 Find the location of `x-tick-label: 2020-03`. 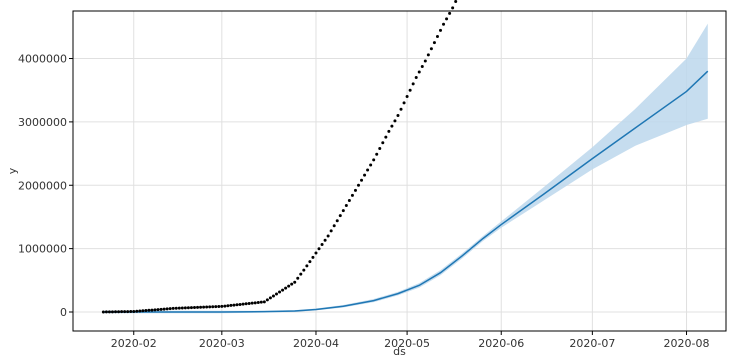

x-tick-label: 2020-03 is located at coordinates (222, 343).